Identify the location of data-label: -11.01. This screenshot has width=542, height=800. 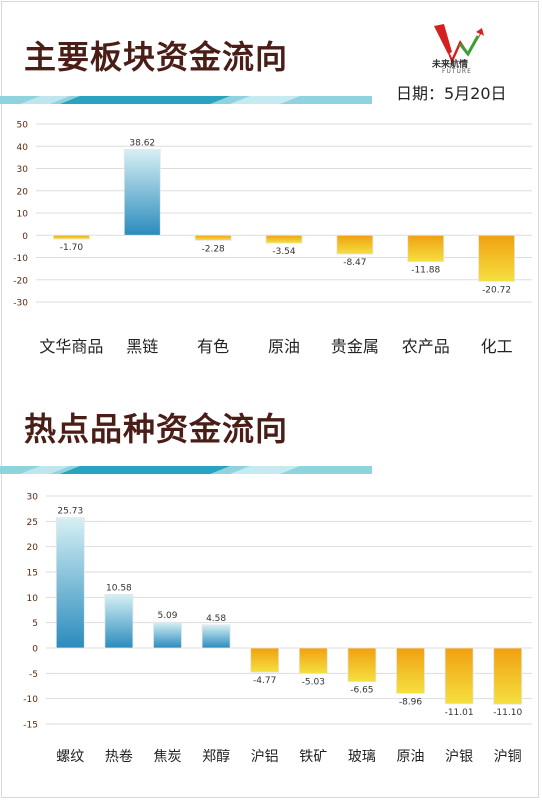
(459, 713).